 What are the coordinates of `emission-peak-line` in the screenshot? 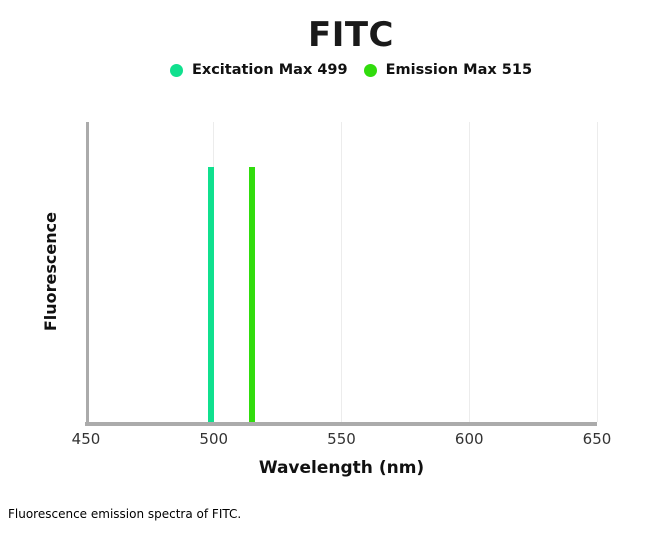 It's located at (252, 294).